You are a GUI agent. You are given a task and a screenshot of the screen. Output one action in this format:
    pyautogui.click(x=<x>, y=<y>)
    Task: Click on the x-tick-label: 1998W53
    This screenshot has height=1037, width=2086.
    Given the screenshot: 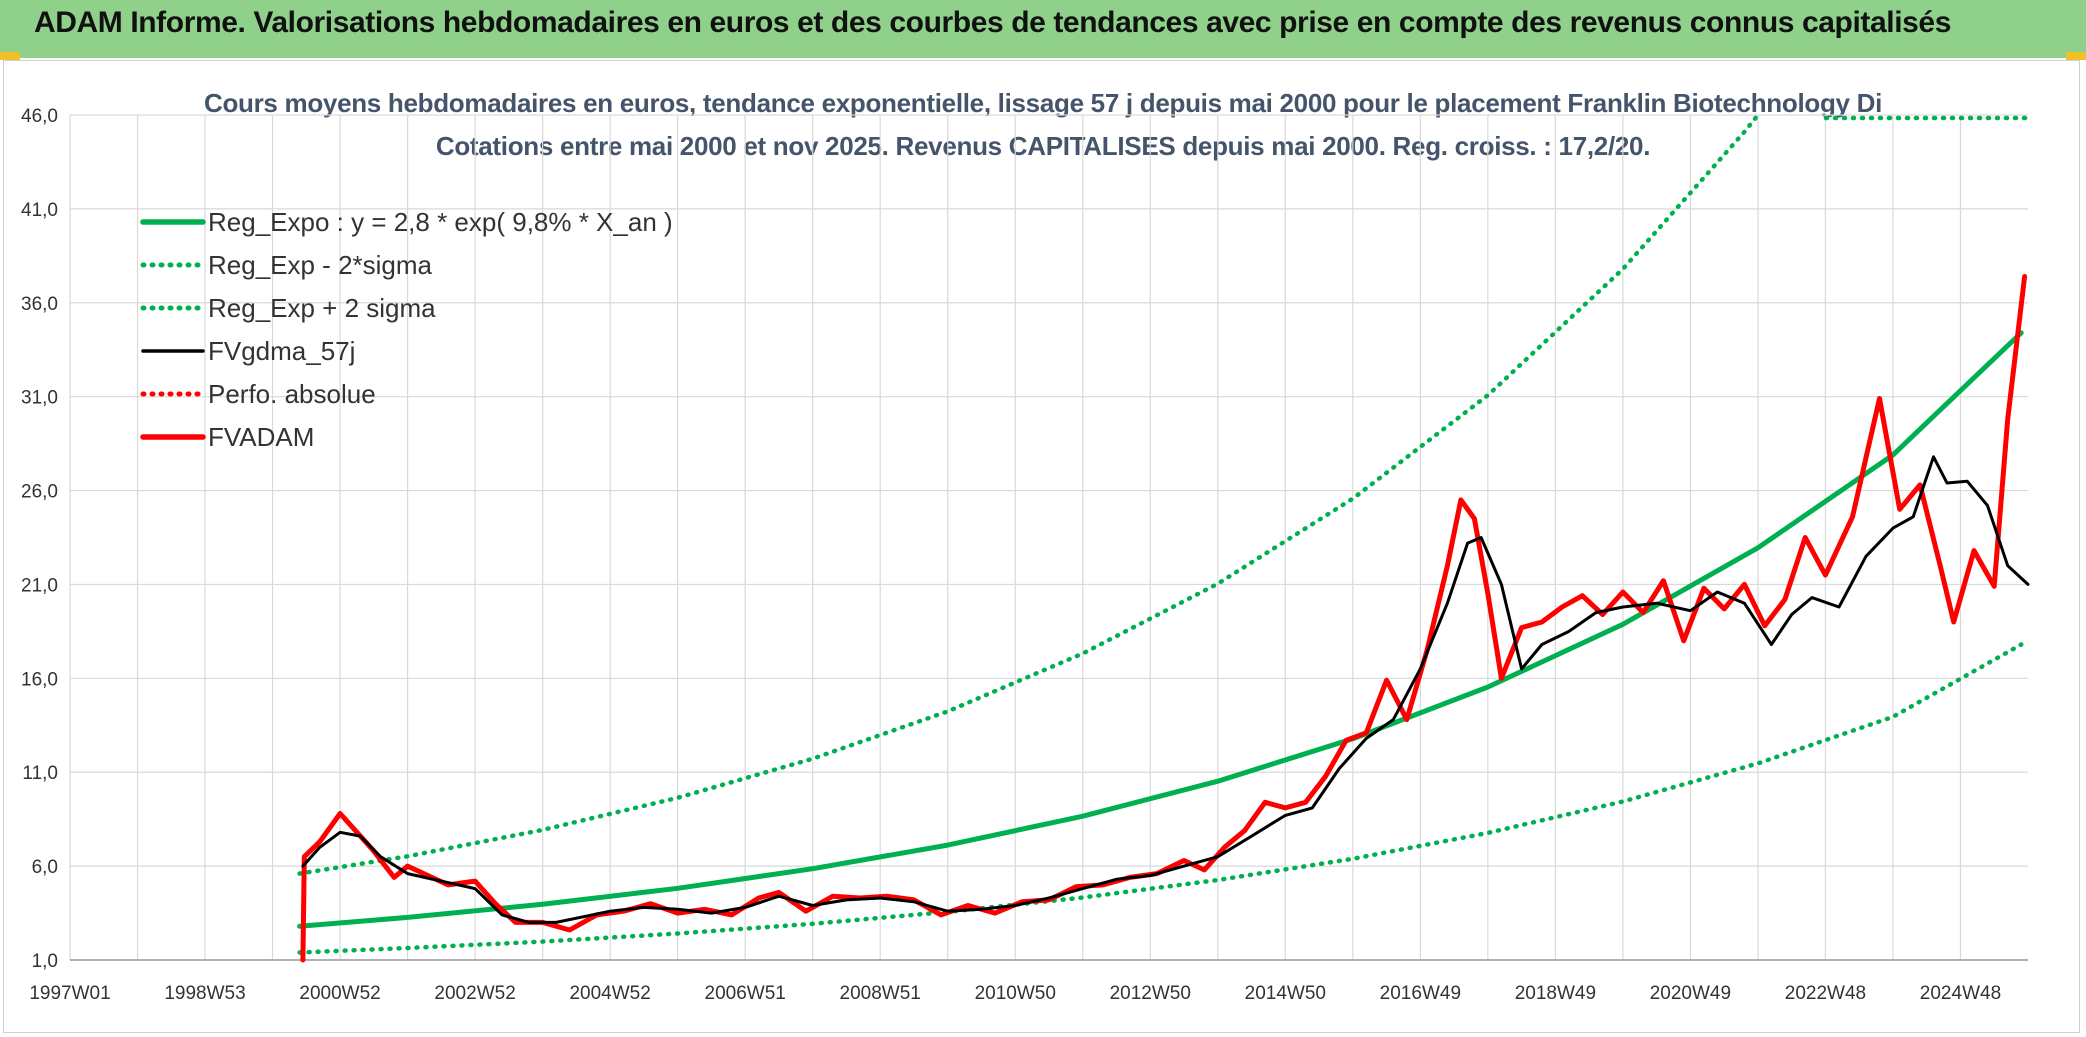 What is the action you would take?
    pyautogui.click(x=204, y=993)
    